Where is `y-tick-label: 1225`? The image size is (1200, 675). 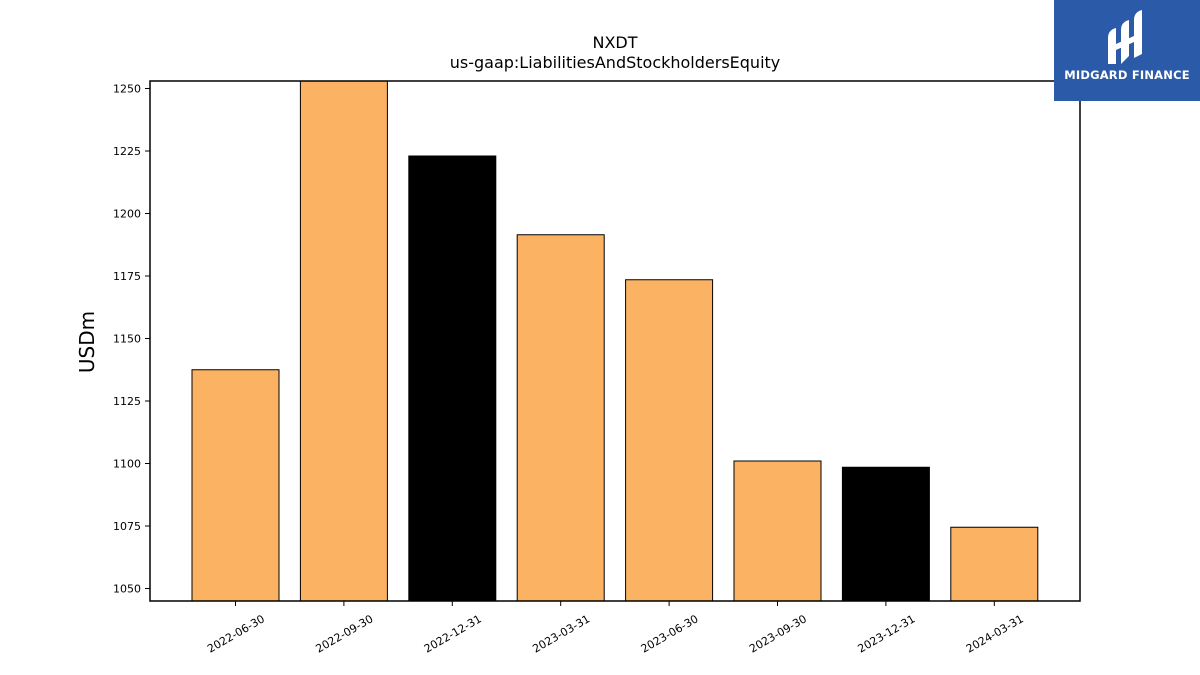 y-tick-label: 1225 is located at coordinates (127, 151).